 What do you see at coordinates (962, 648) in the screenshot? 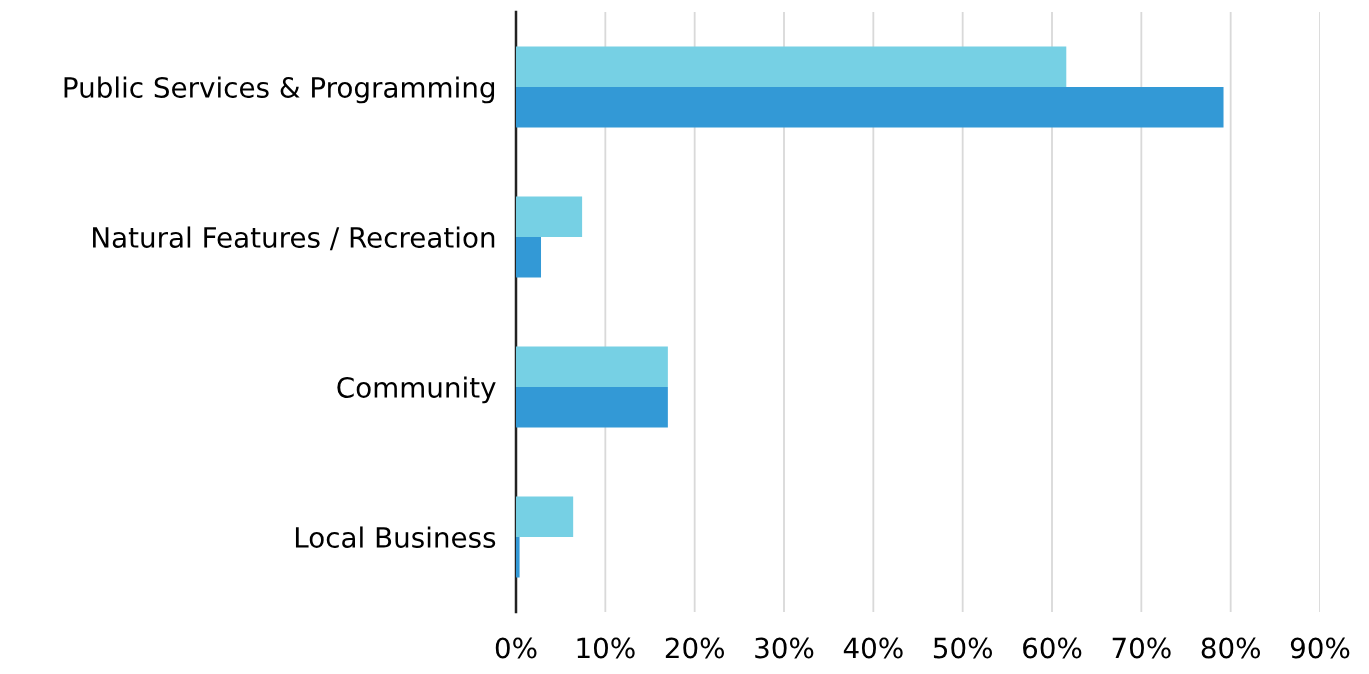
I see `x-tick-label: 50%` at bounding box center [962, 648].